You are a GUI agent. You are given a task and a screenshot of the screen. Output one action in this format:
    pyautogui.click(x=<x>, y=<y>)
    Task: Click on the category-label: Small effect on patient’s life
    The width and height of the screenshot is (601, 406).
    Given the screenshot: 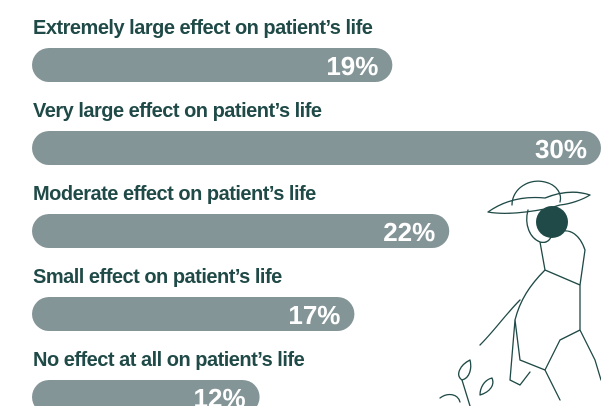 What is the action you would take?
    pyautogui.click(x=157, y=277)
    